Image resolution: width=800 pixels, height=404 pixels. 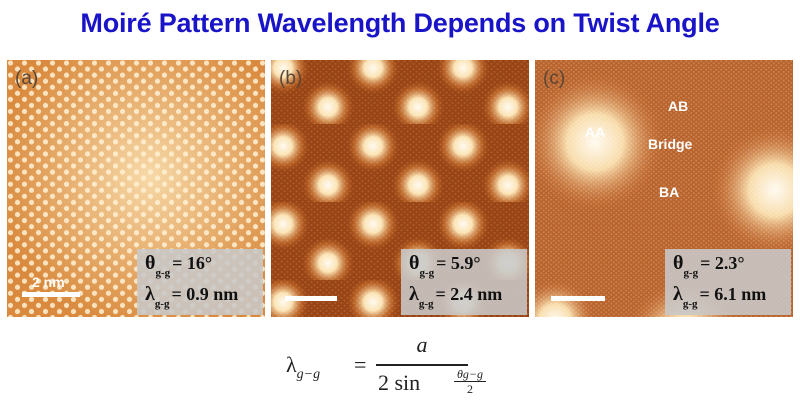 What do you see at coordinates (311, 298) in the screenshot?
I see `scale-bar-b` at bounding box center [311, 298].